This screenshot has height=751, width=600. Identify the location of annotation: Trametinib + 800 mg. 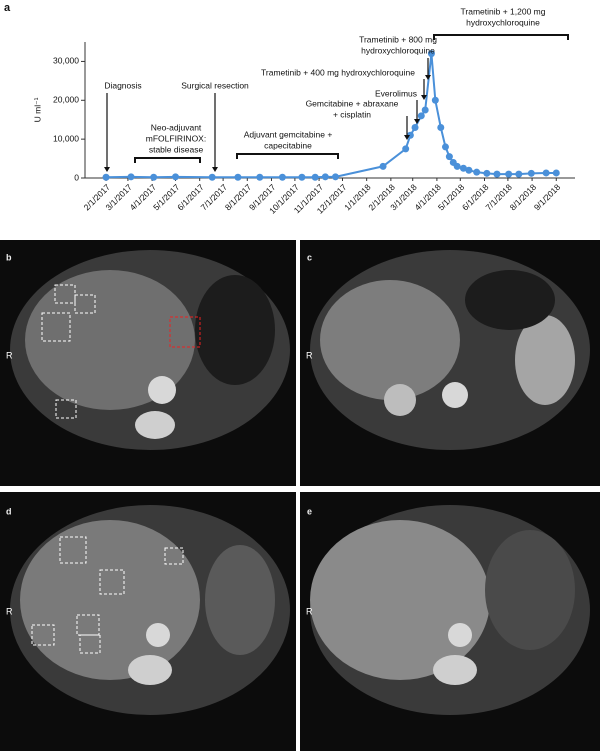
(398, 39).